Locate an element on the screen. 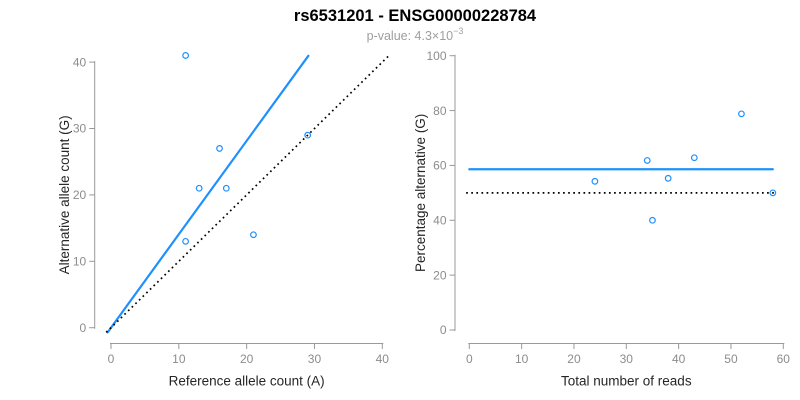 Image resolution: width=800 pixels, height=400 pixels. figure-title: rs6531201 - ENSG00000228784 is located at coordinates (415, 16).